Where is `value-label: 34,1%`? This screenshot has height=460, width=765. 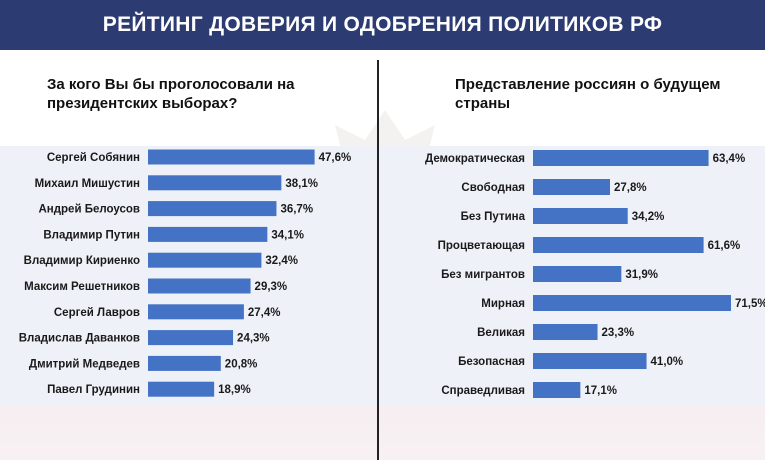 value-label: 34,1% is located at coordinates (287, 235).